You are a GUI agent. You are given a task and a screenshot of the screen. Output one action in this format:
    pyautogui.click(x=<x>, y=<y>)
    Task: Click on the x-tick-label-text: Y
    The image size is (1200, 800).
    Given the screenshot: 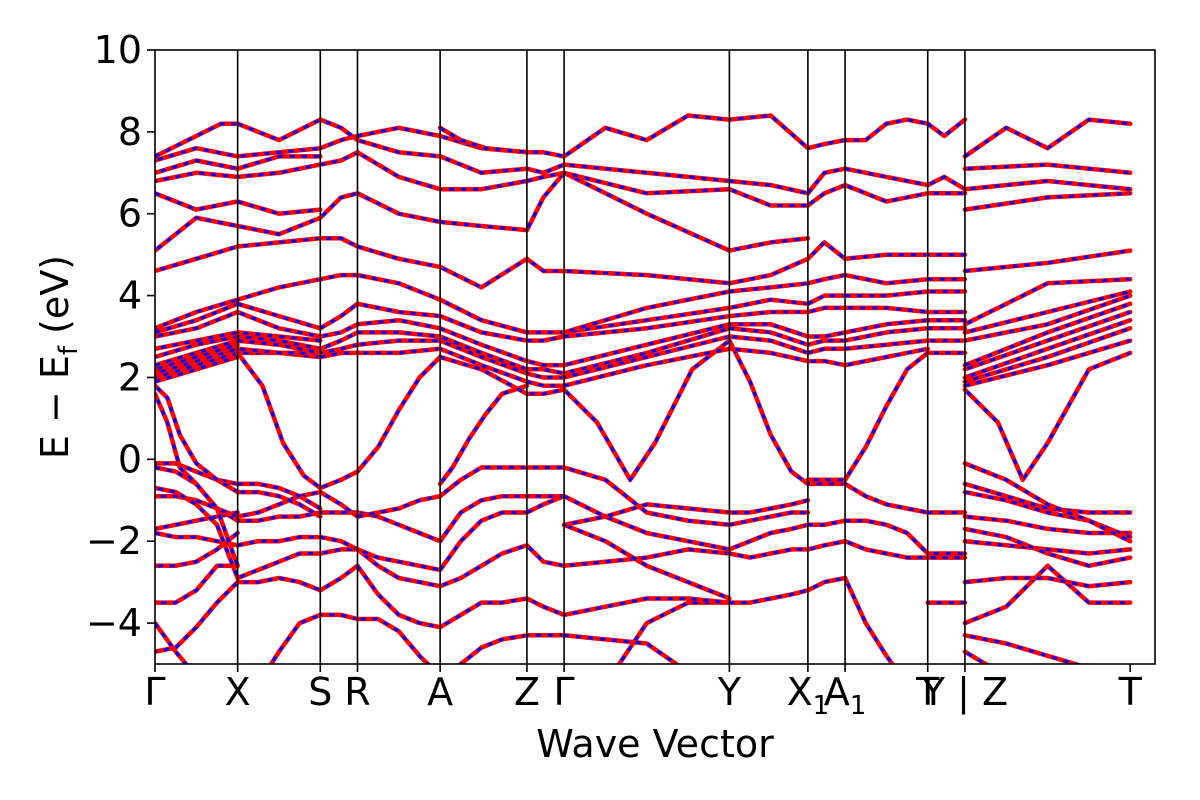 What is the action you would take?
    pyautogui.click(x=729, y=692)
    